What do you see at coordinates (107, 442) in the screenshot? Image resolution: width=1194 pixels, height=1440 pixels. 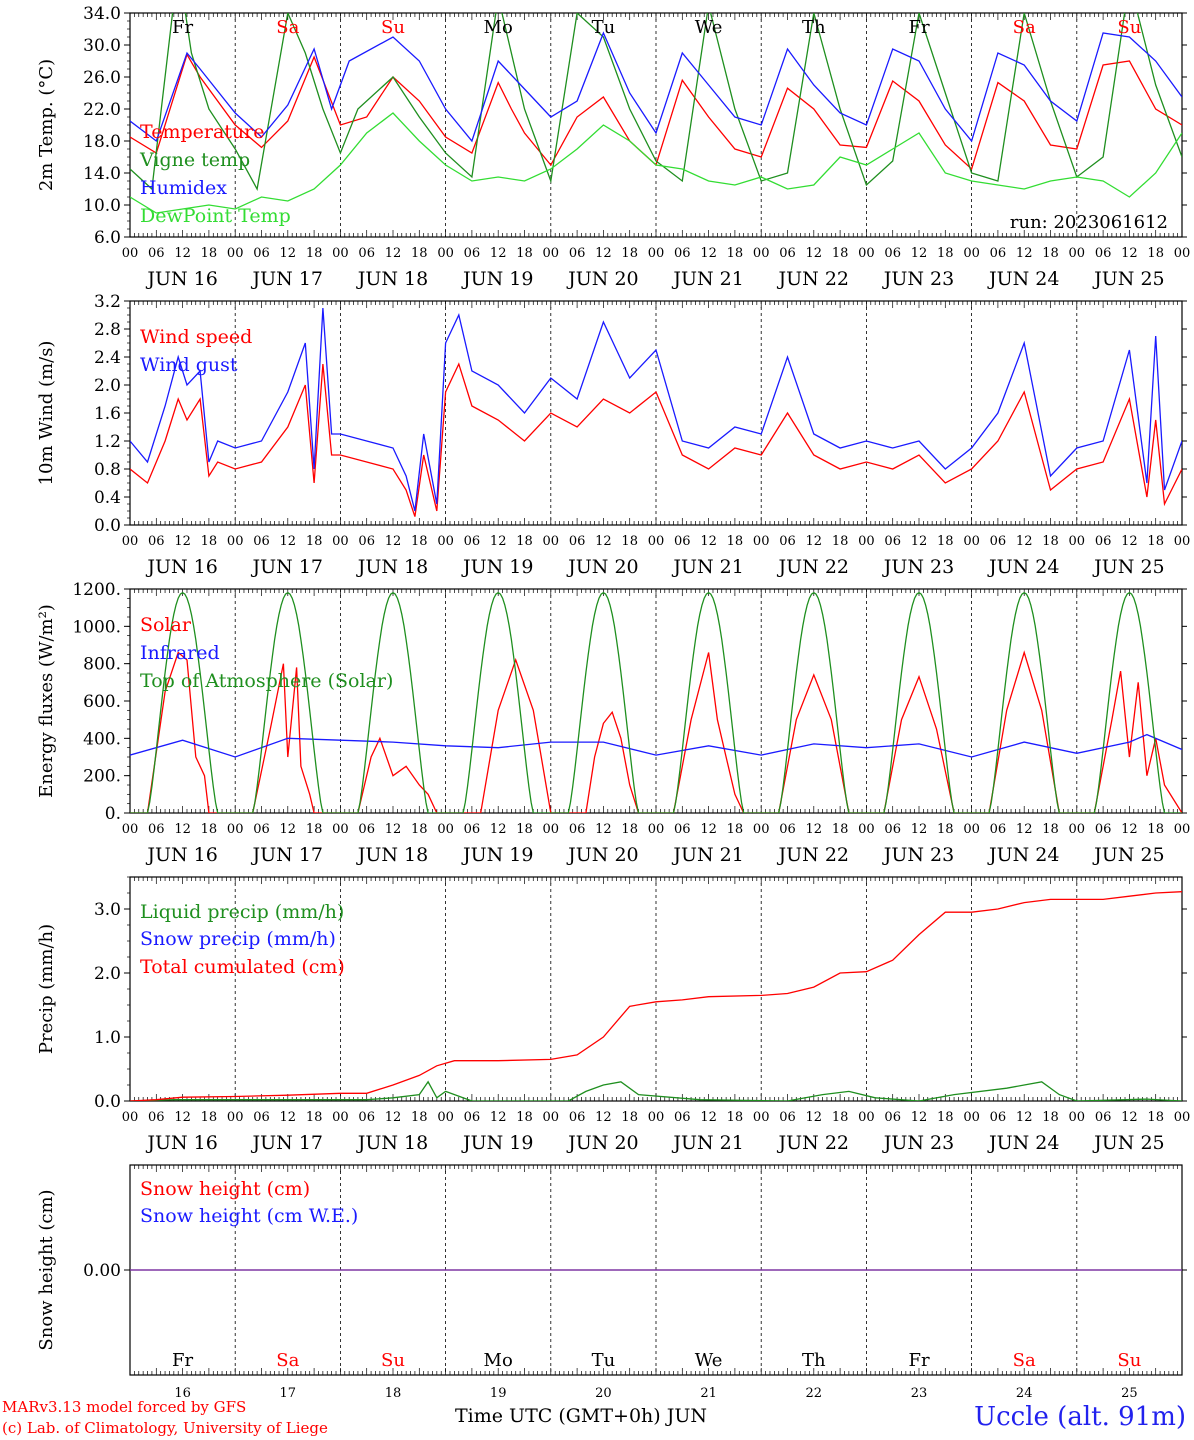 I see `y-tick-label: 1.2` at bounding box center [107, 442].